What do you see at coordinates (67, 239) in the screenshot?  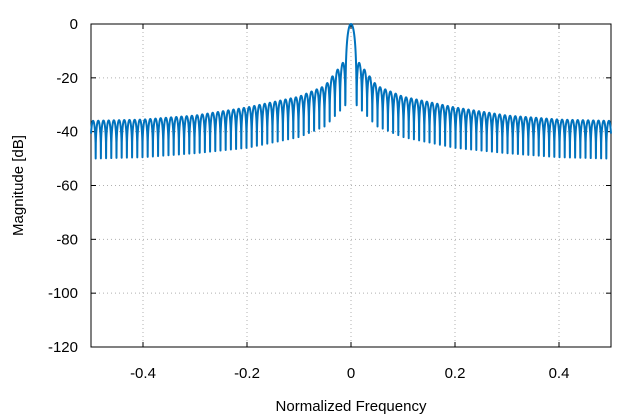 I see `y-tick-label: -80` at bounding box center [67, 239].